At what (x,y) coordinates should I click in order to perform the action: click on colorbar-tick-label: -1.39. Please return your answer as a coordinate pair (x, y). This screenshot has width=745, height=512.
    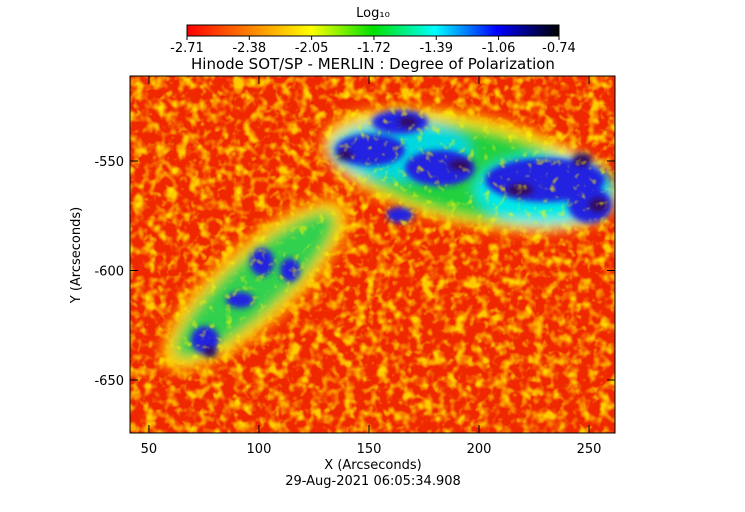
    Looking at the image, I should click on (436, 48).